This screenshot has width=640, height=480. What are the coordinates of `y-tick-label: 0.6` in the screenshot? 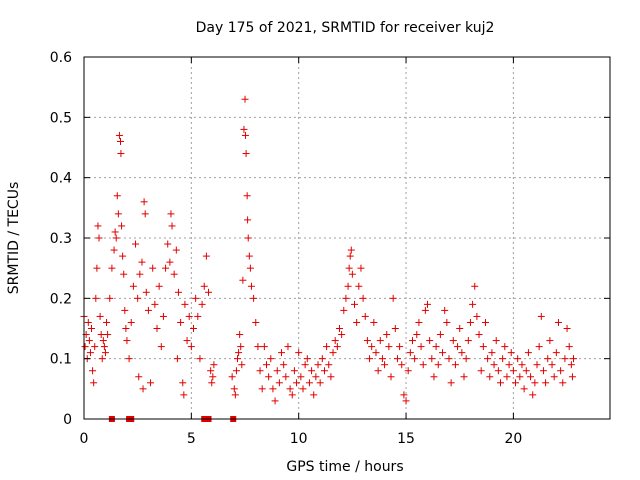 It's located at (61, 58).